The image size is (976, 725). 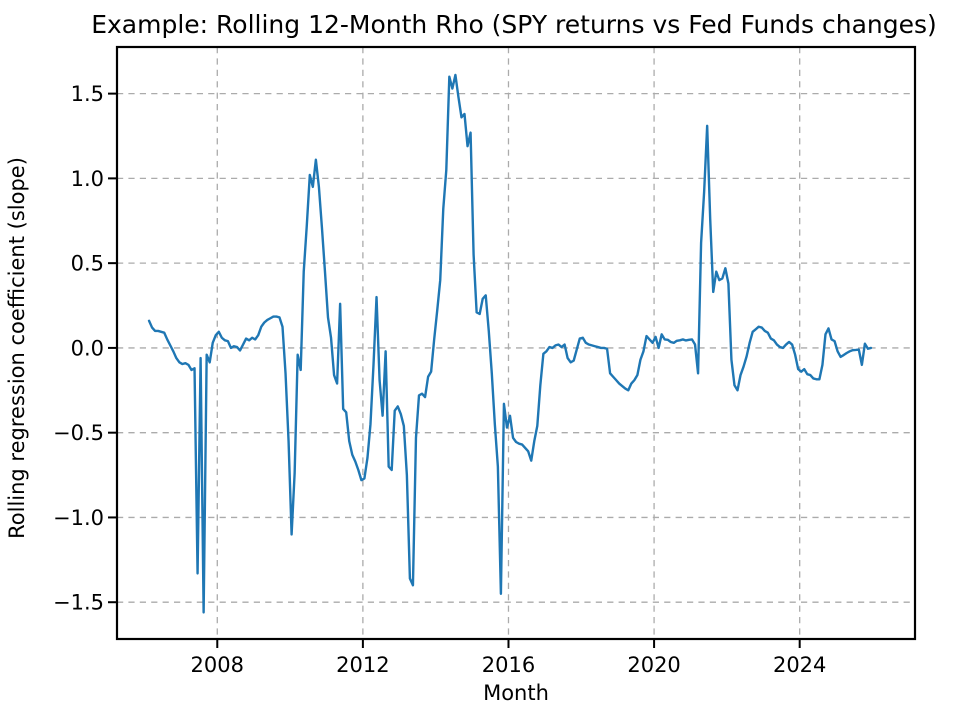 I want to click on x-axis-label: Month, so click(x=516, y=693).